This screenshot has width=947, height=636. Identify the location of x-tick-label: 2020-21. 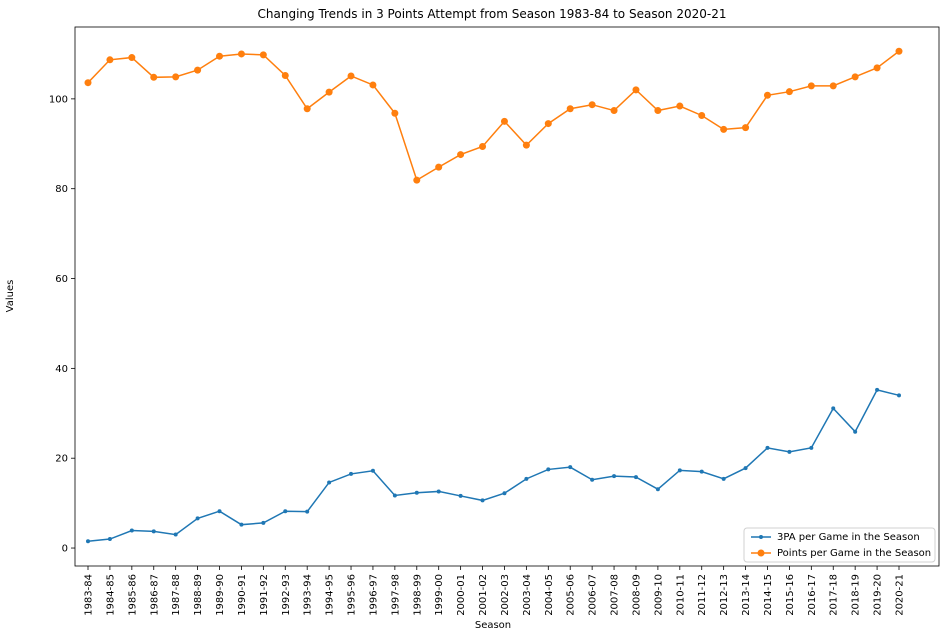
(900, 595).